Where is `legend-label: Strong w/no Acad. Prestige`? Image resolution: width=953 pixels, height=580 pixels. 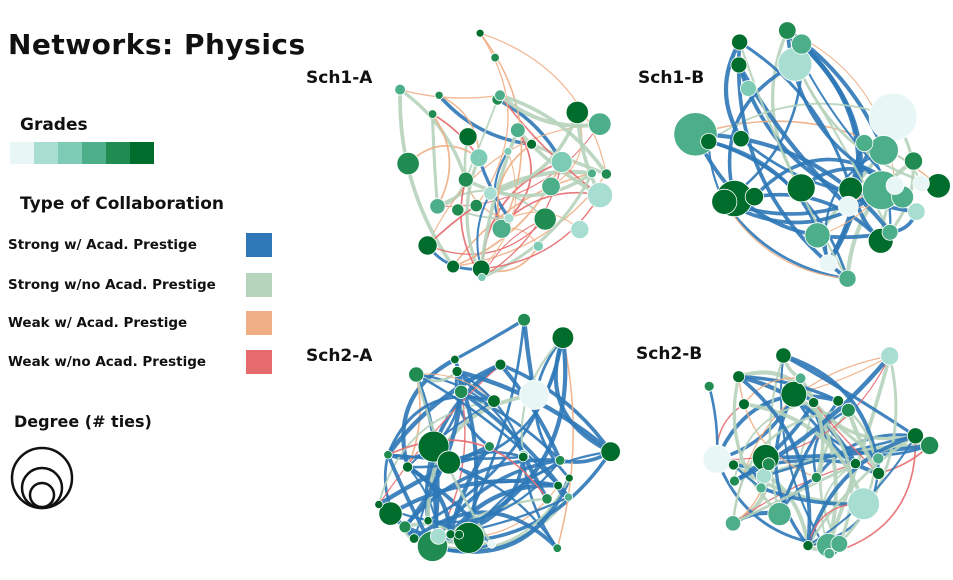
legend-label: Strong w/no Acad. Prestige is located at coordinates (112, 285).